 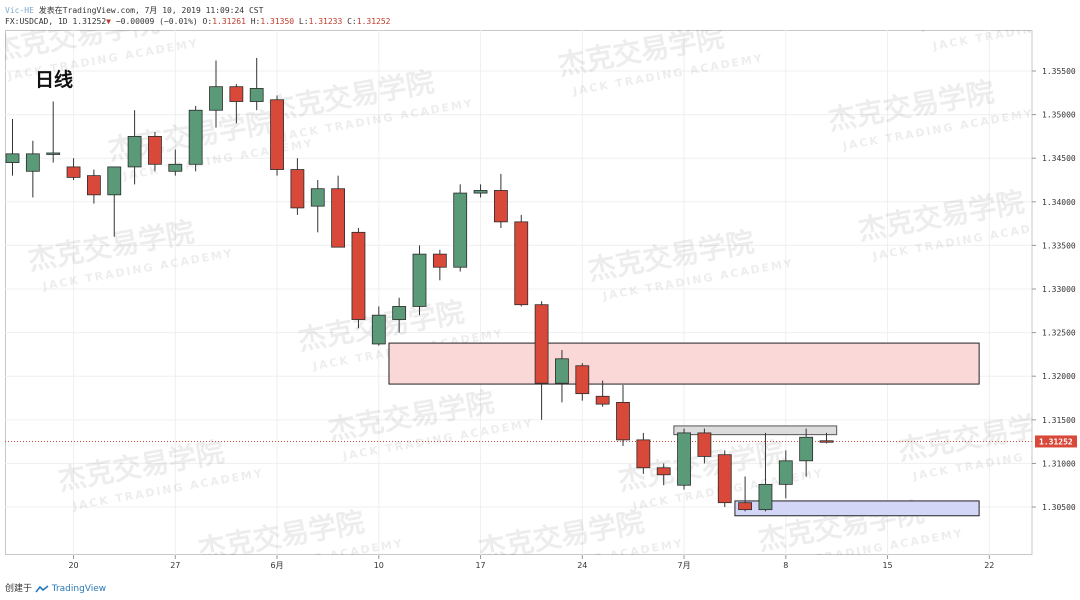 What do you see at coordinates (303, 21) in the screenshot?
I see `low-label: L:` at bounding box center [303, 21].